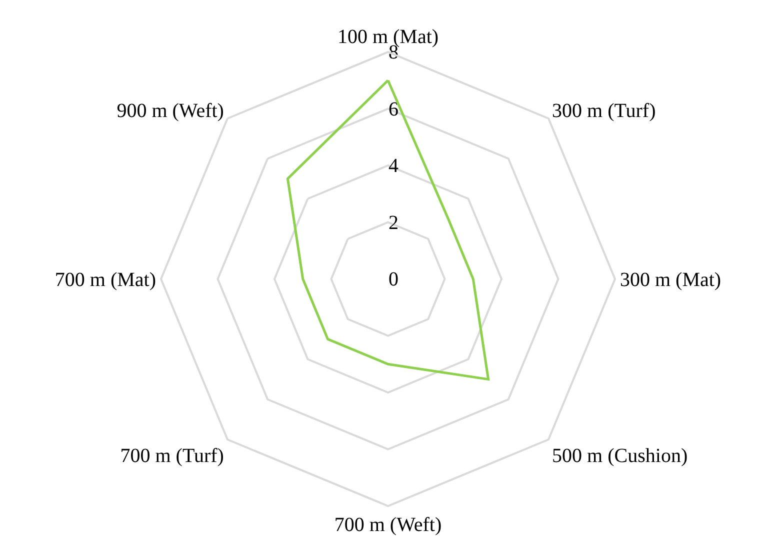 The width and height of the screenshot is (776, 556). What do you see at coordinates (170, 111) in the screenshot?
I see `spoke-label: 900 m (Weft)` at bounding box center [170, 111].